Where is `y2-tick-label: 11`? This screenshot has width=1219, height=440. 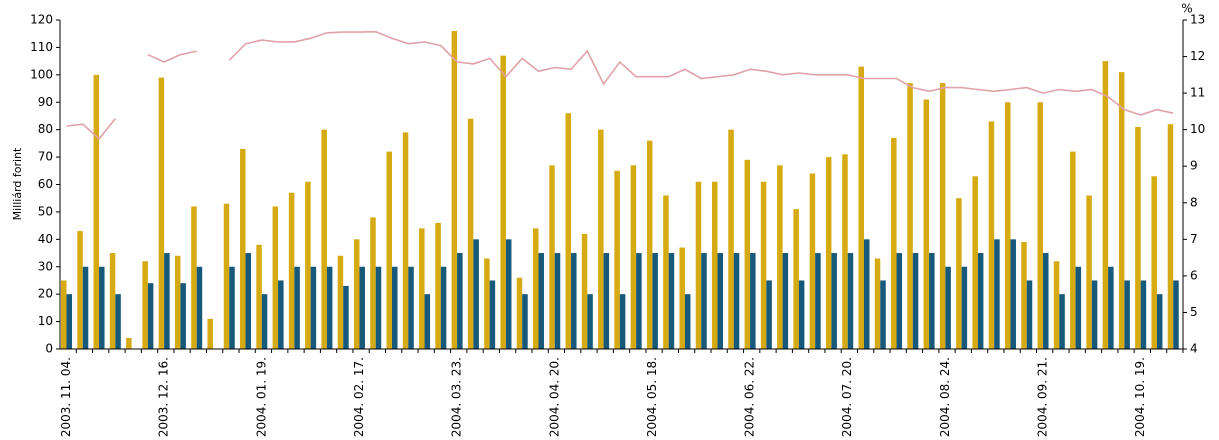 y2-tick-label: 11 is located at coordinates (1197, 93).